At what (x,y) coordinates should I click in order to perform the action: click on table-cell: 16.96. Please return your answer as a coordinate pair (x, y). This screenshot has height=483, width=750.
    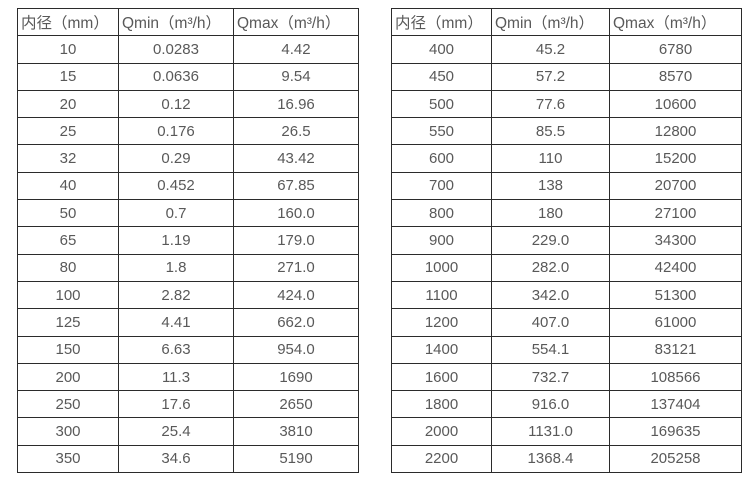
    Looking at the image, I should click on (296, 104).